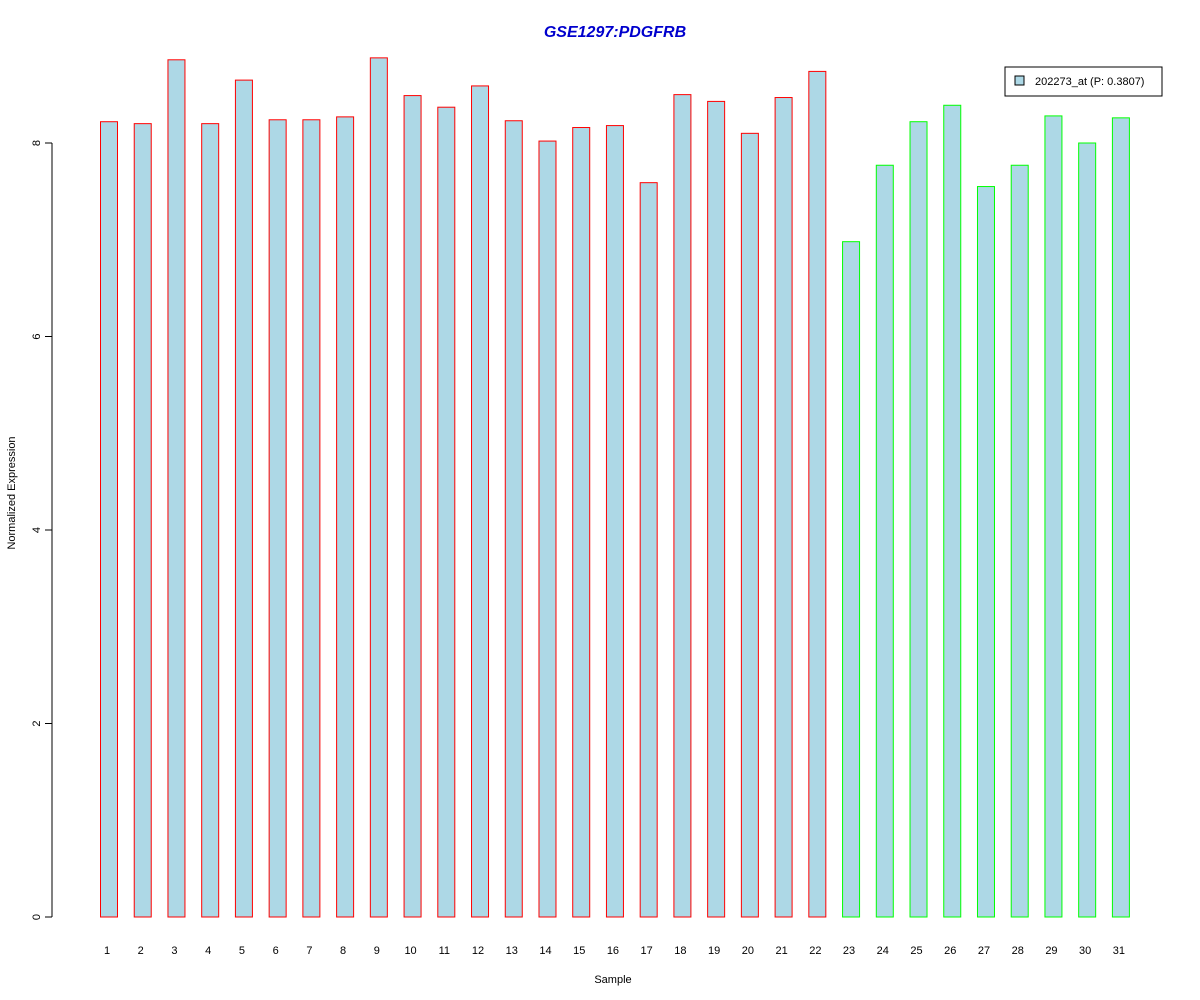 The image size is (1200, 1000). I want to click on legend-box, so click(1083, 81).